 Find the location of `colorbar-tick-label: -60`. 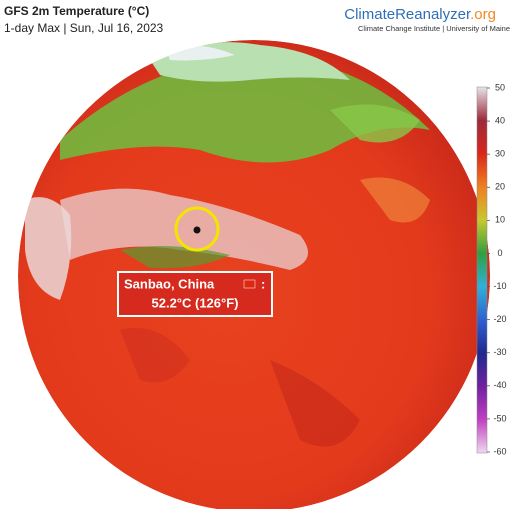

colorbar-tick-label: -60 is located at coordinates (499, 451).